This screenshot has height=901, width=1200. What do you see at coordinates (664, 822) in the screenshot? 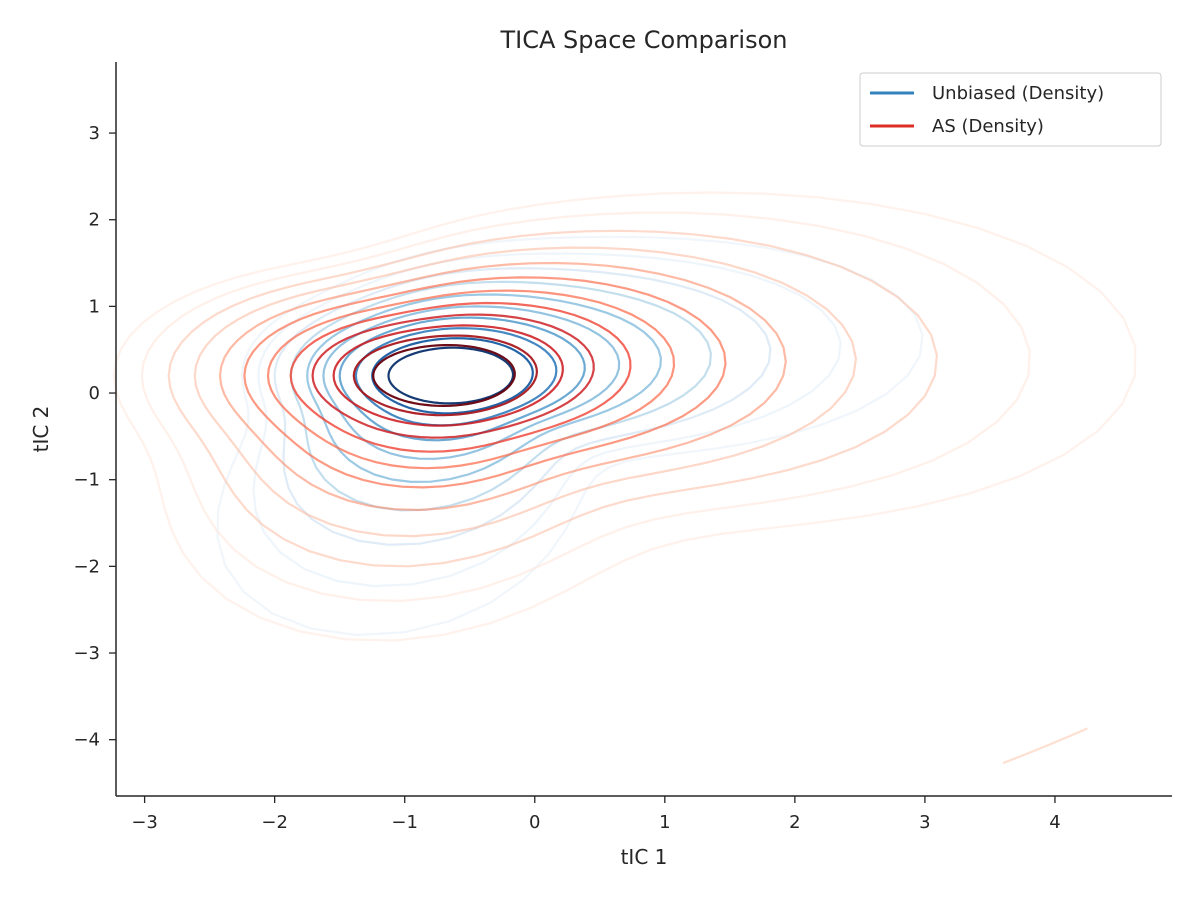
I see `x-tick-label: 1` at bounding box center [664, 822].